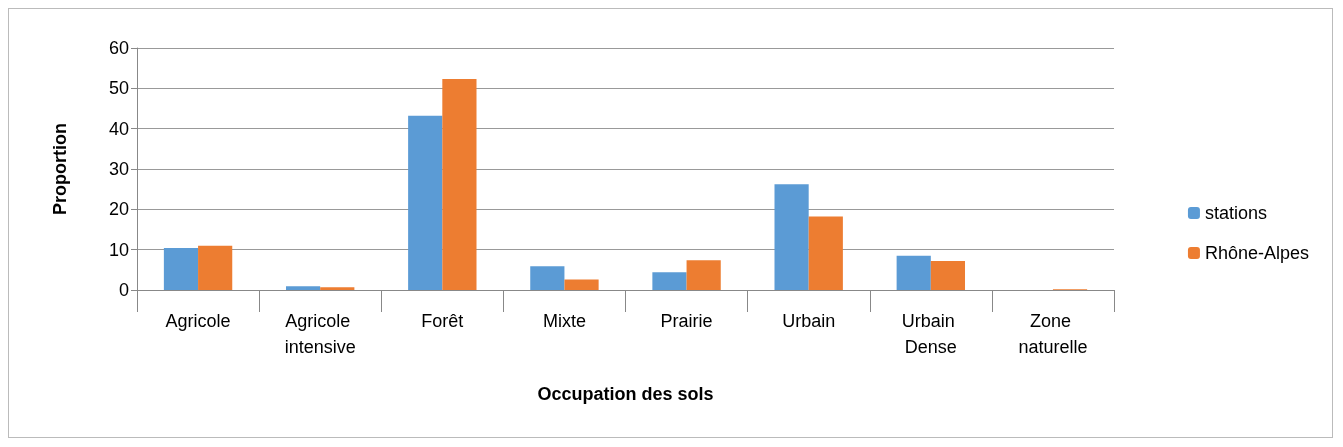 This screenshot has width=1343, height=447. What do you see at coordinates (118, 128) in the screenshot?
I see `y-tick-label: 40` at bounding box center [118, 128].